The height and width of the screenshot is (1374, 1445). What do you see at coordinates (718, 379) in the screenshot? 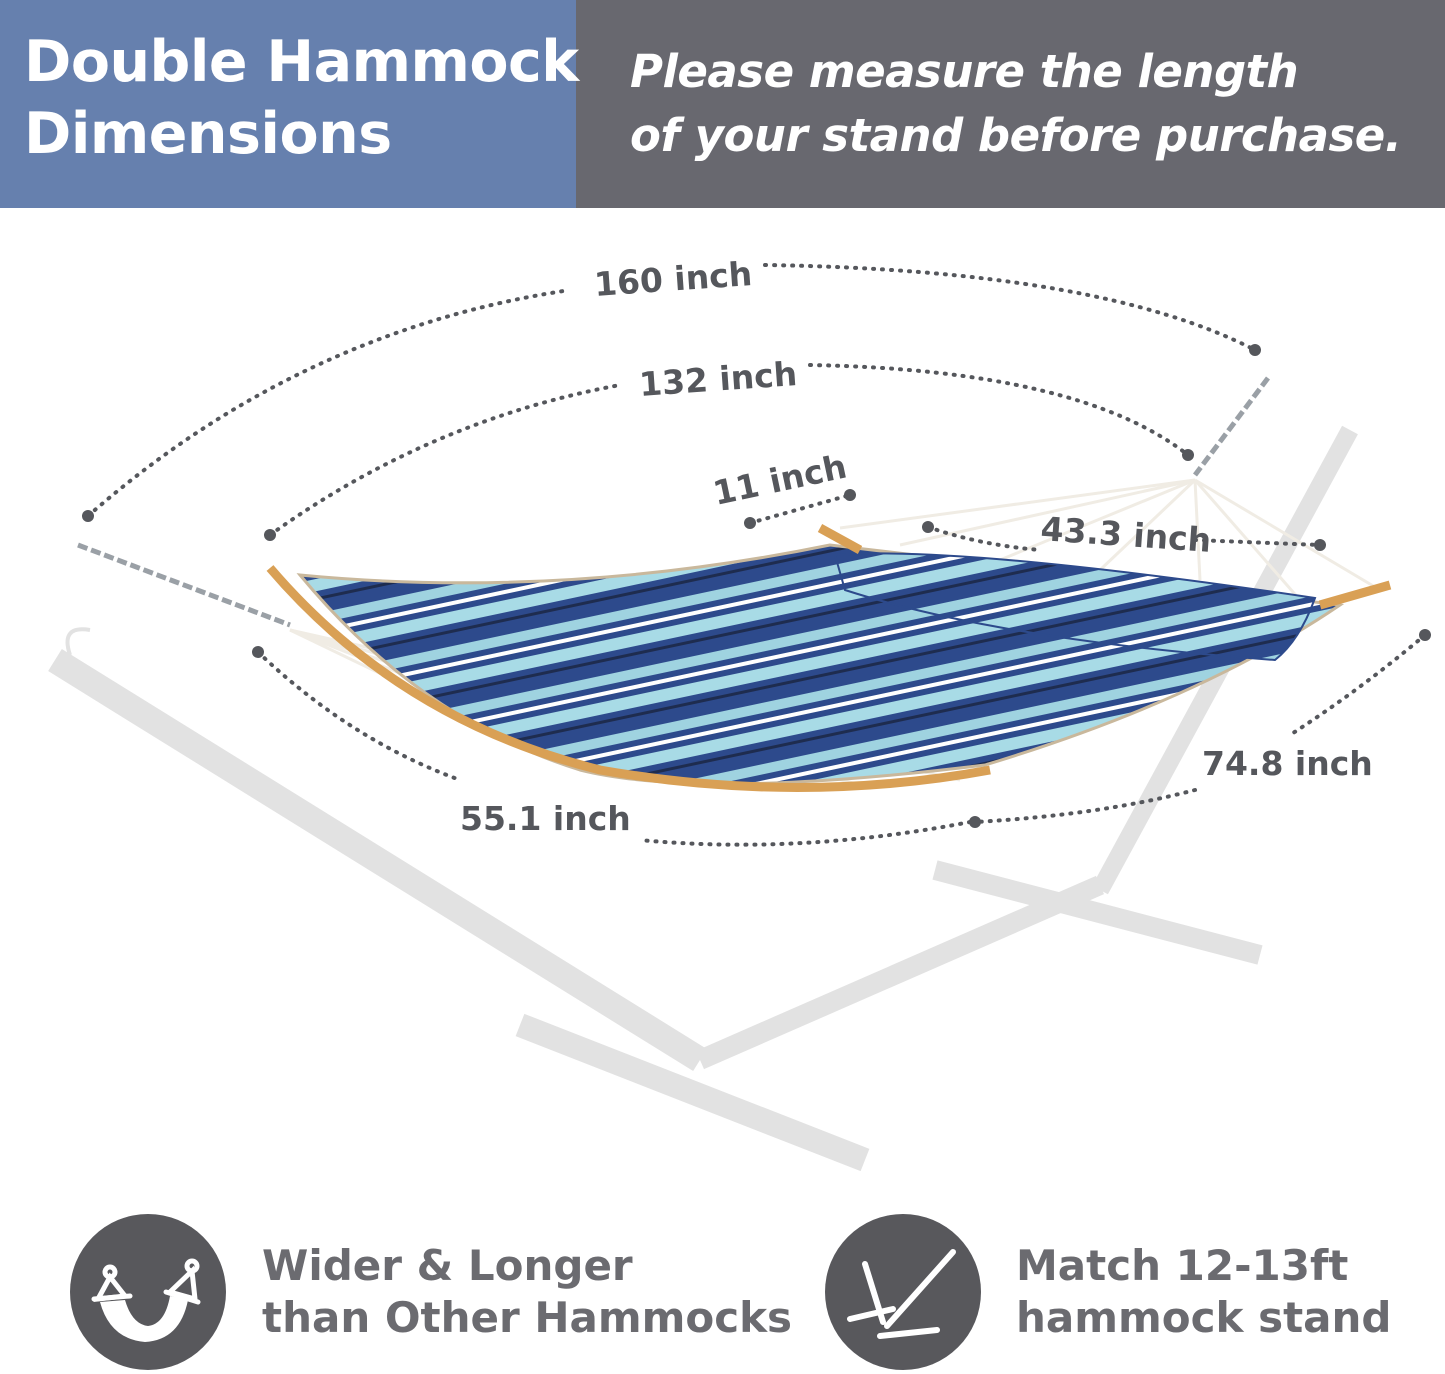
I see `label-132-inch: 132 inch` at bounding box center [718, 379].